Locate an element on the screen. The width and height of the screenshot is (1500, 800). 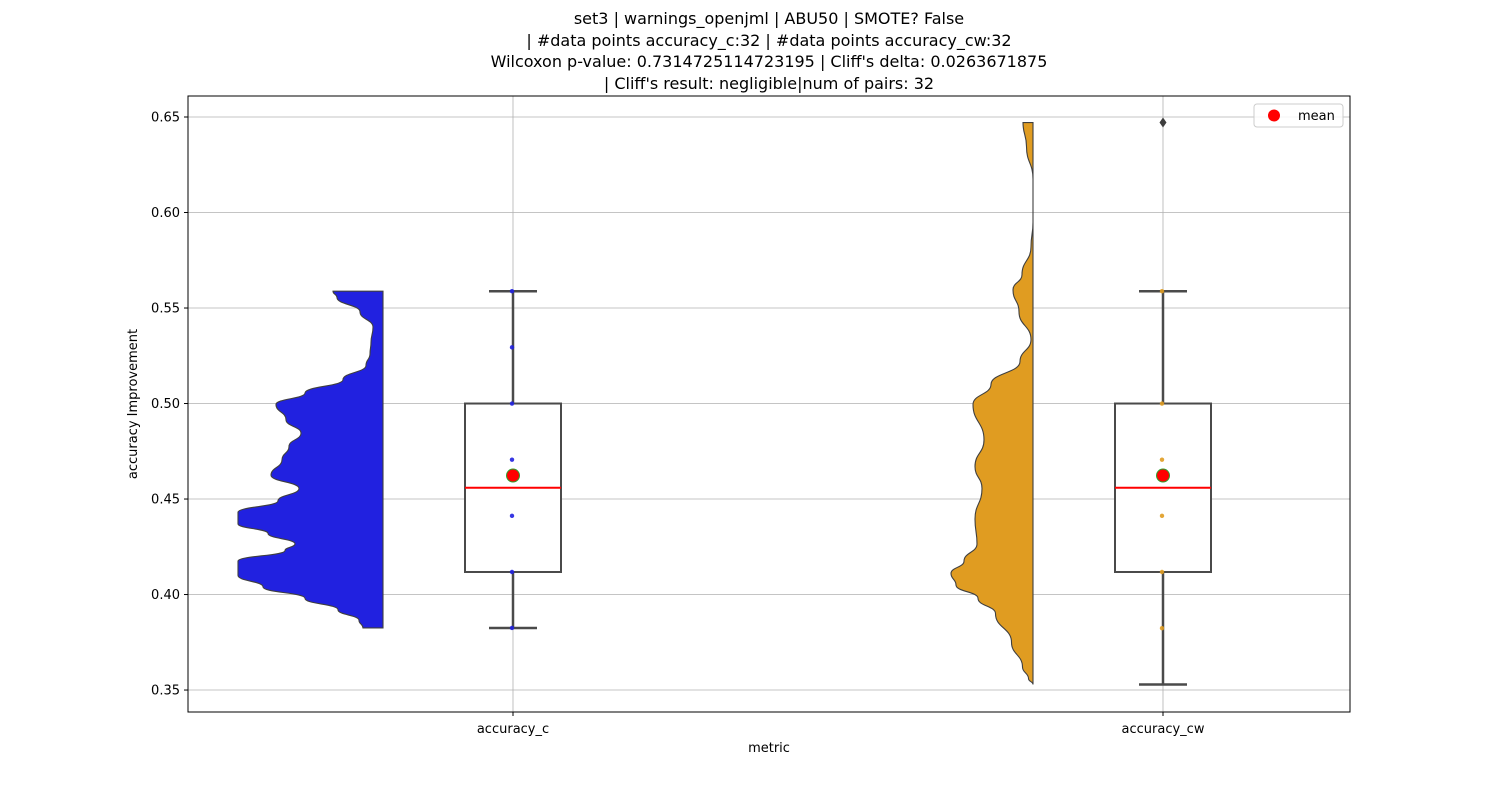
y-axis: 0.35 0.40 0.45 0.50 0.55 0.60 0.65 is located at coordinates (169, 405).